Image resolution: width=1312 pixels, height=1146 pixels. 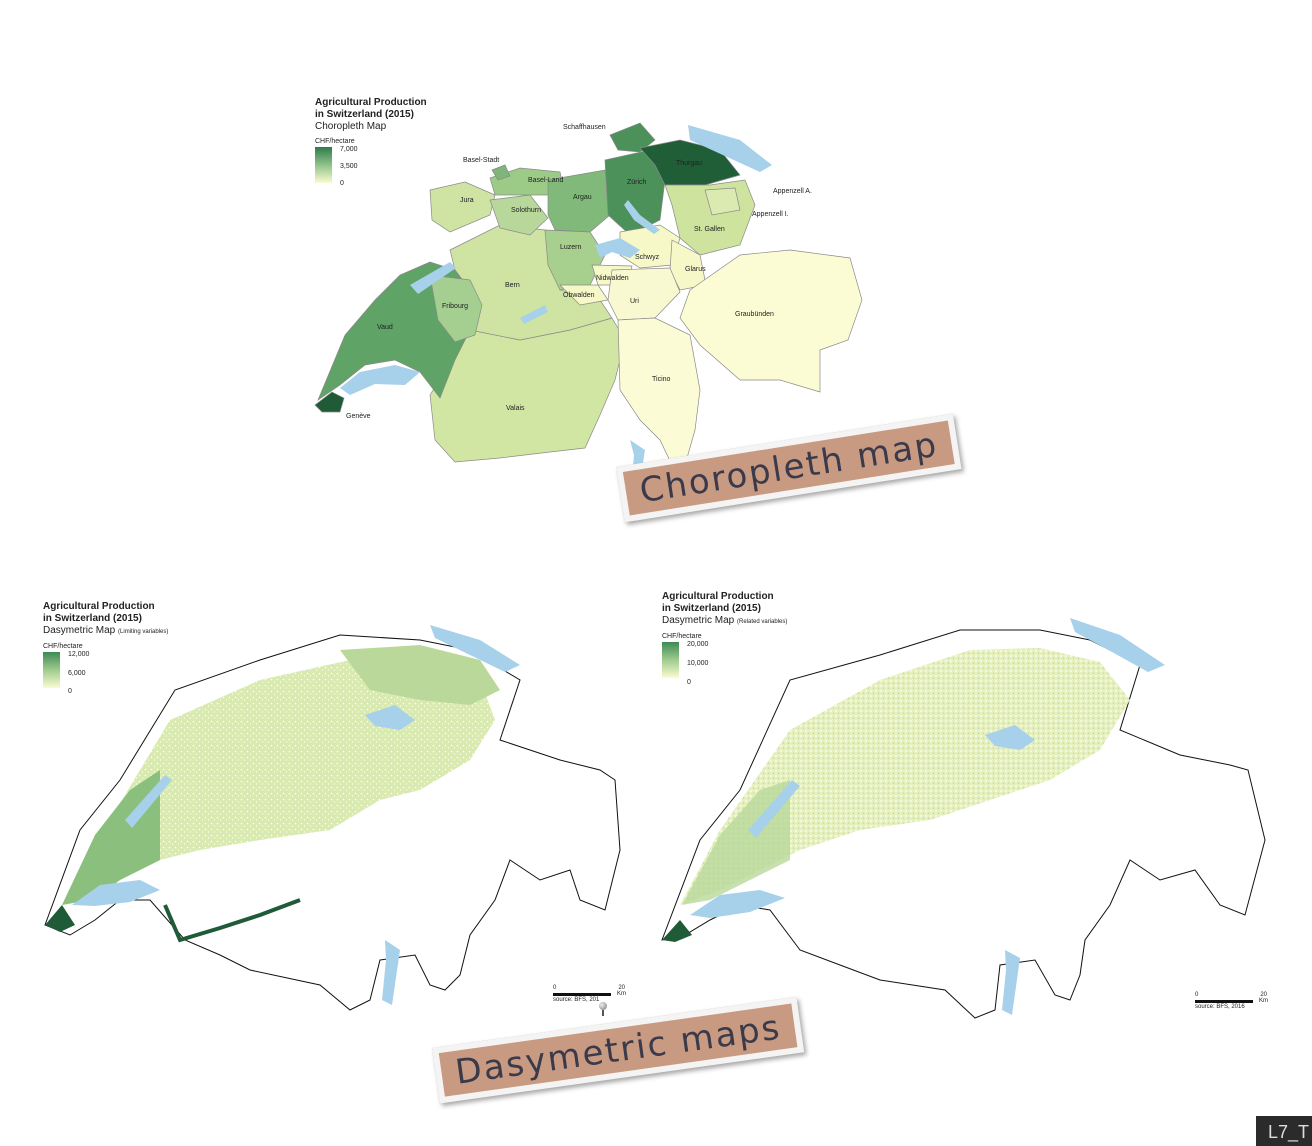 I want to click on dasy1-scalebar: 0 20 Km source: BFS, 201, so click(x=591, y=994).